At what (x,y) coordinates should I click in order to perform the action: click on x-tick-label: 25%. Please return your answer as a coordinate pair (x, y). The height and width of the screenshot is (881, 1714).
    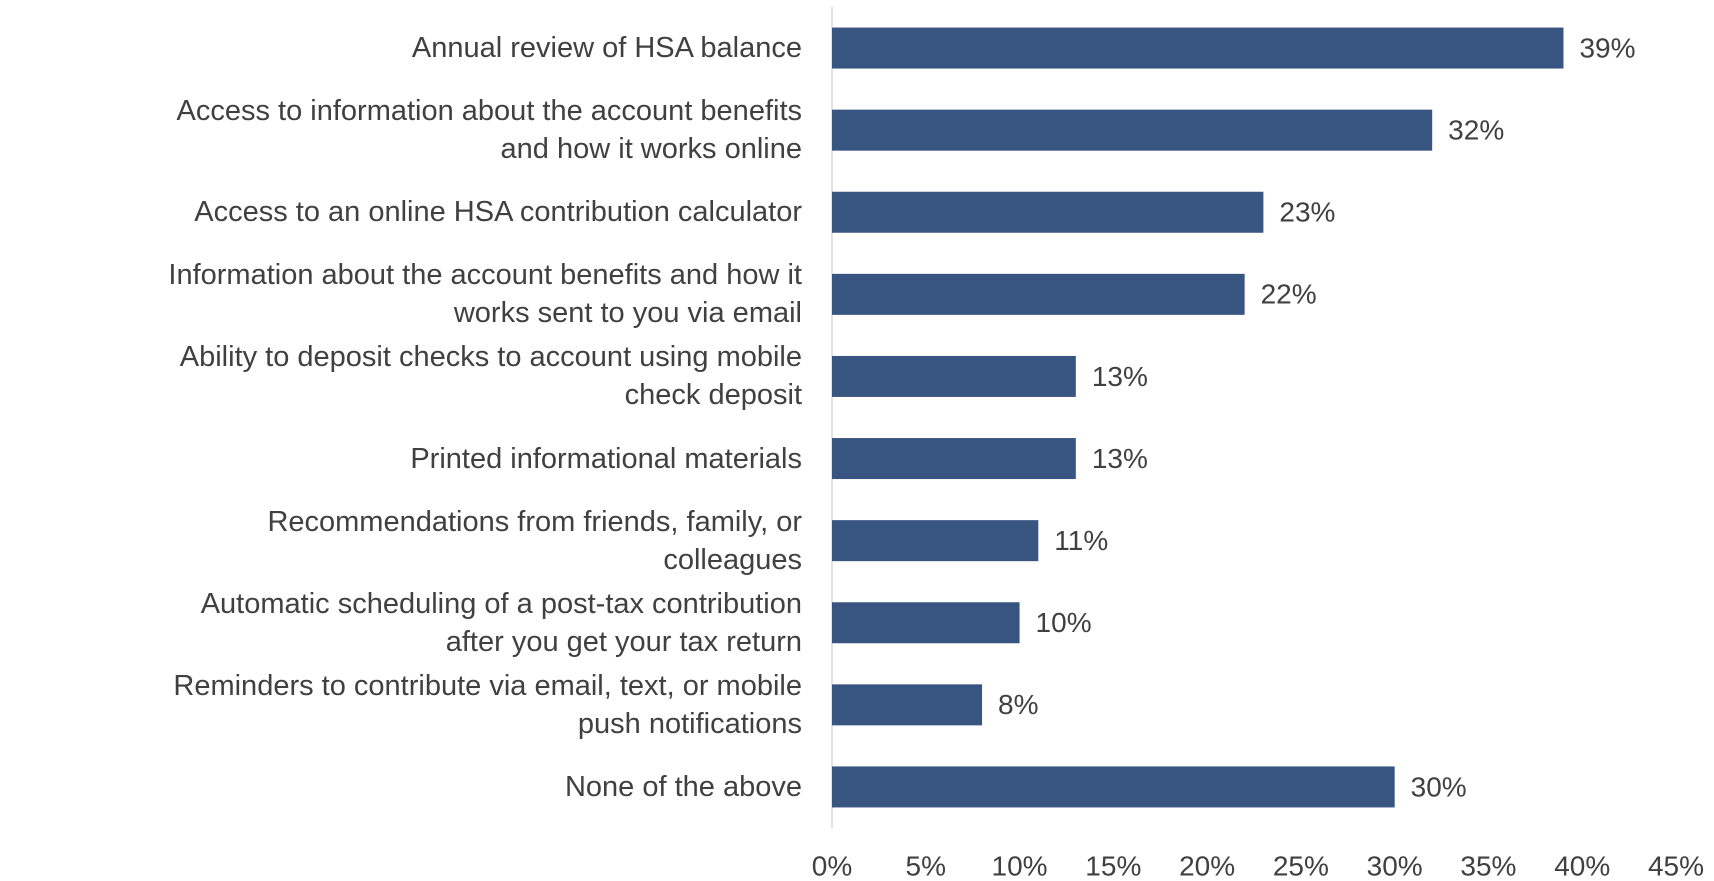
    Looking at the image, I should click on (1301, 865).